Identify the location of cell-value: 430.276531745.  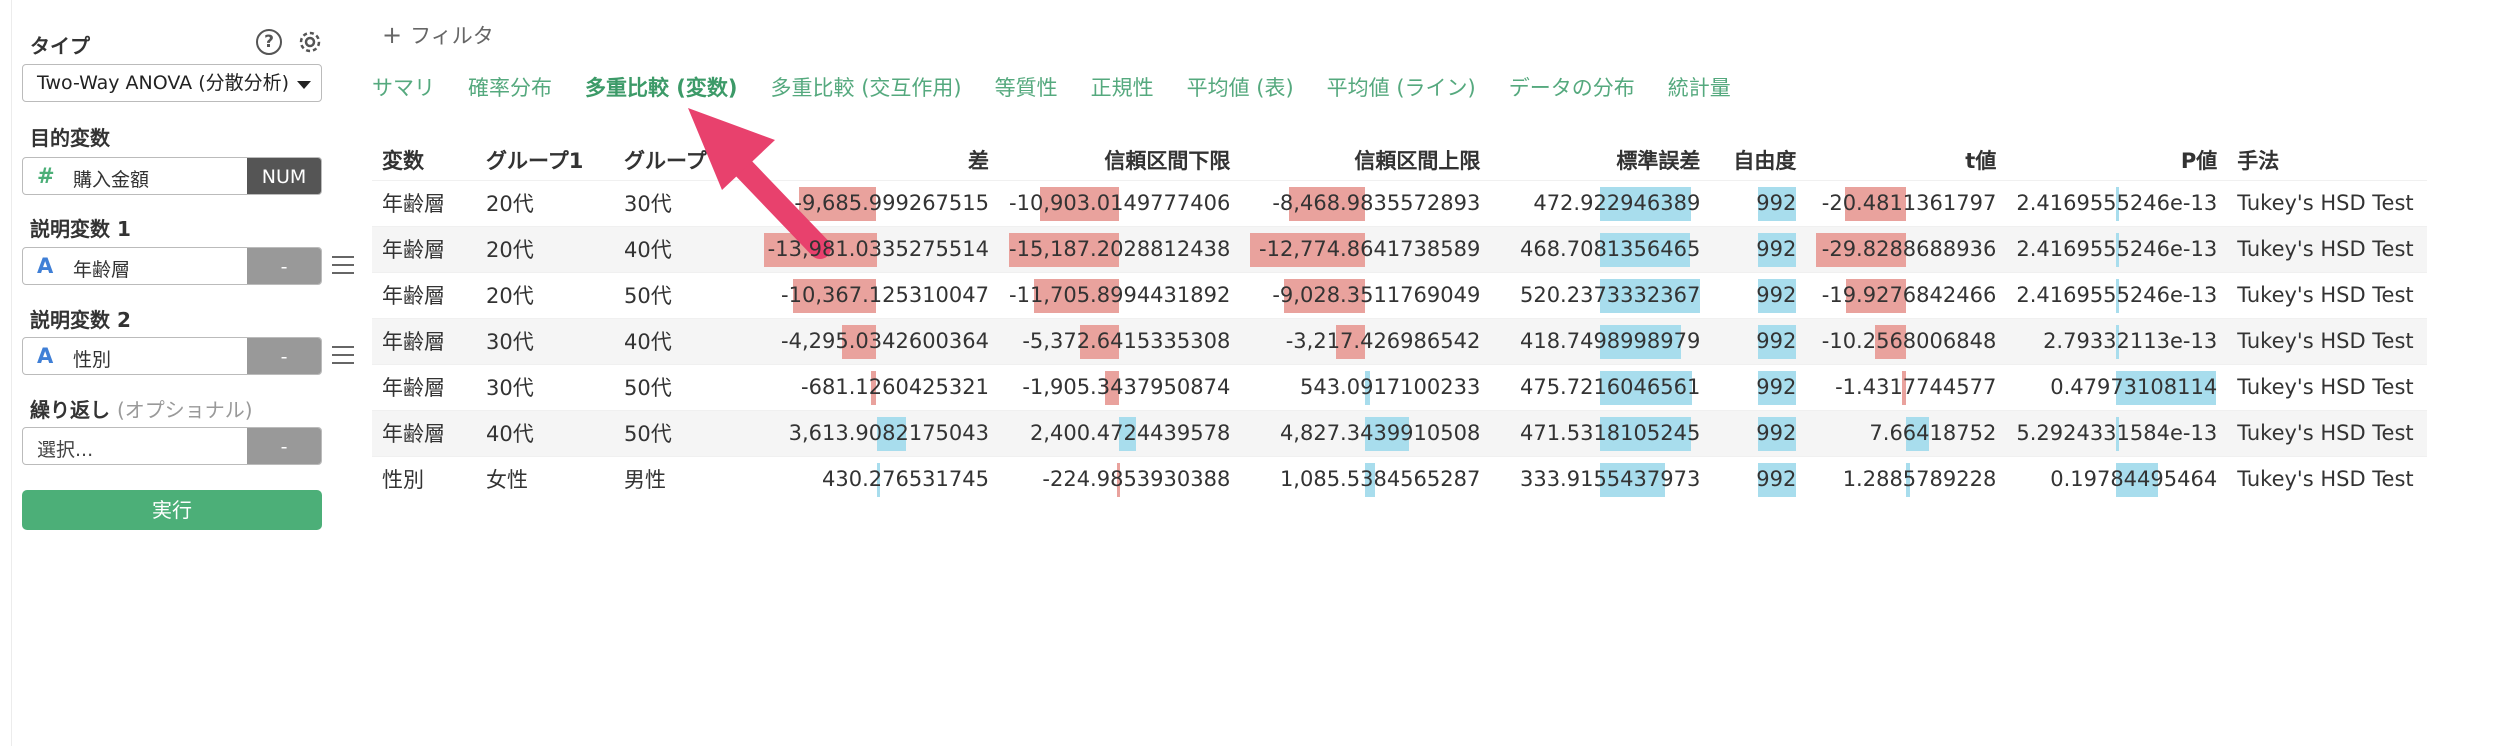
(905, 479).